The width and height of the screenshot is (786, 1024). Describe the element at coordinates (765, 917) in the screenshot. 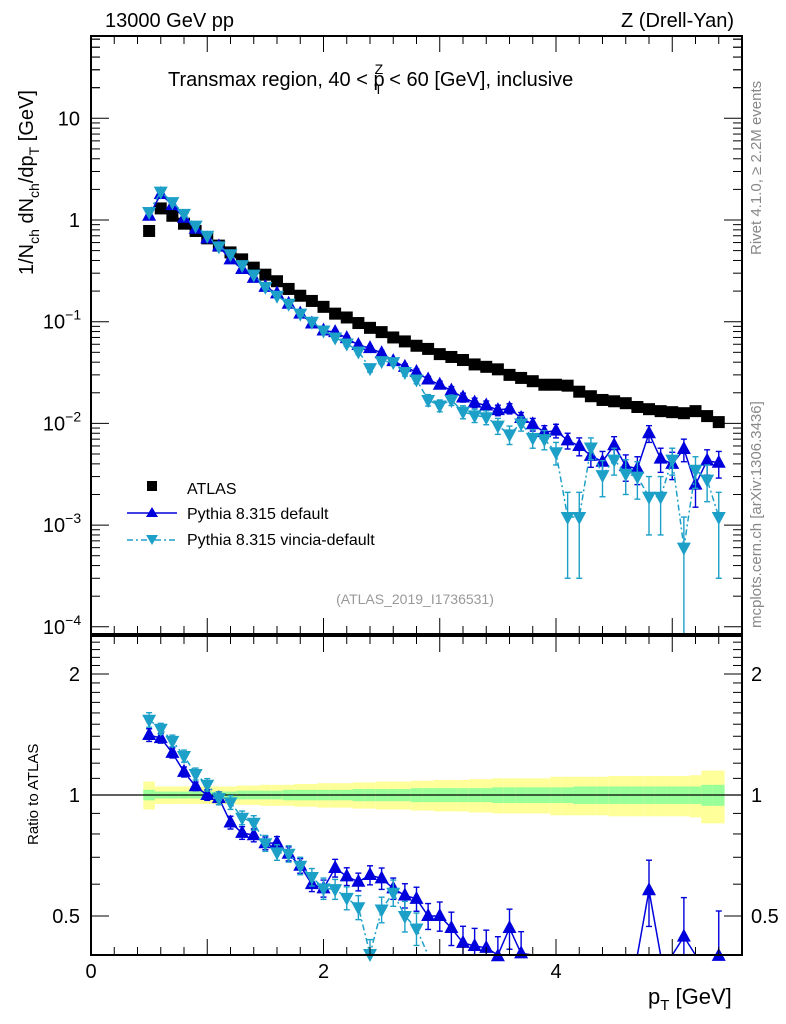

I see `ratio-tick-label-right: 0.5` at that location.